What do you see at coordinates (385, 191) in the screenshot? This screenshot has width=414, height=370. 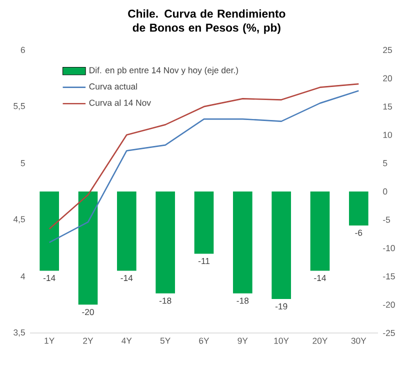 I see `y2-tick-label: 0` at bounding box center [385, 191].